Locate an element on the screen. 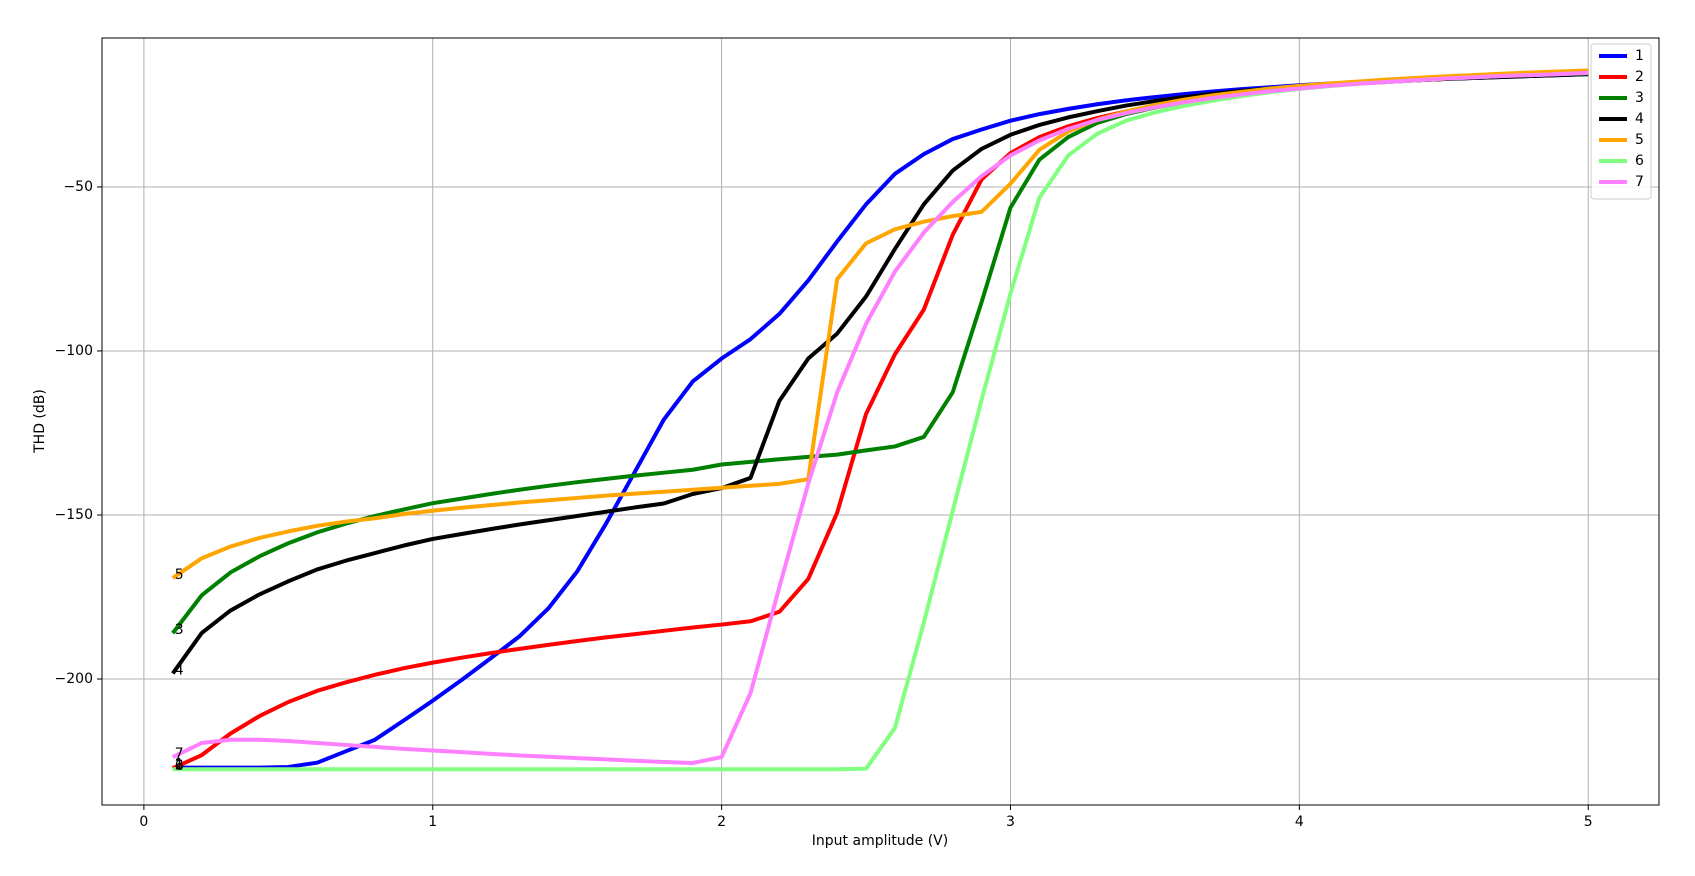  y-tick-label: −150 is located at coordinates (74, 515).